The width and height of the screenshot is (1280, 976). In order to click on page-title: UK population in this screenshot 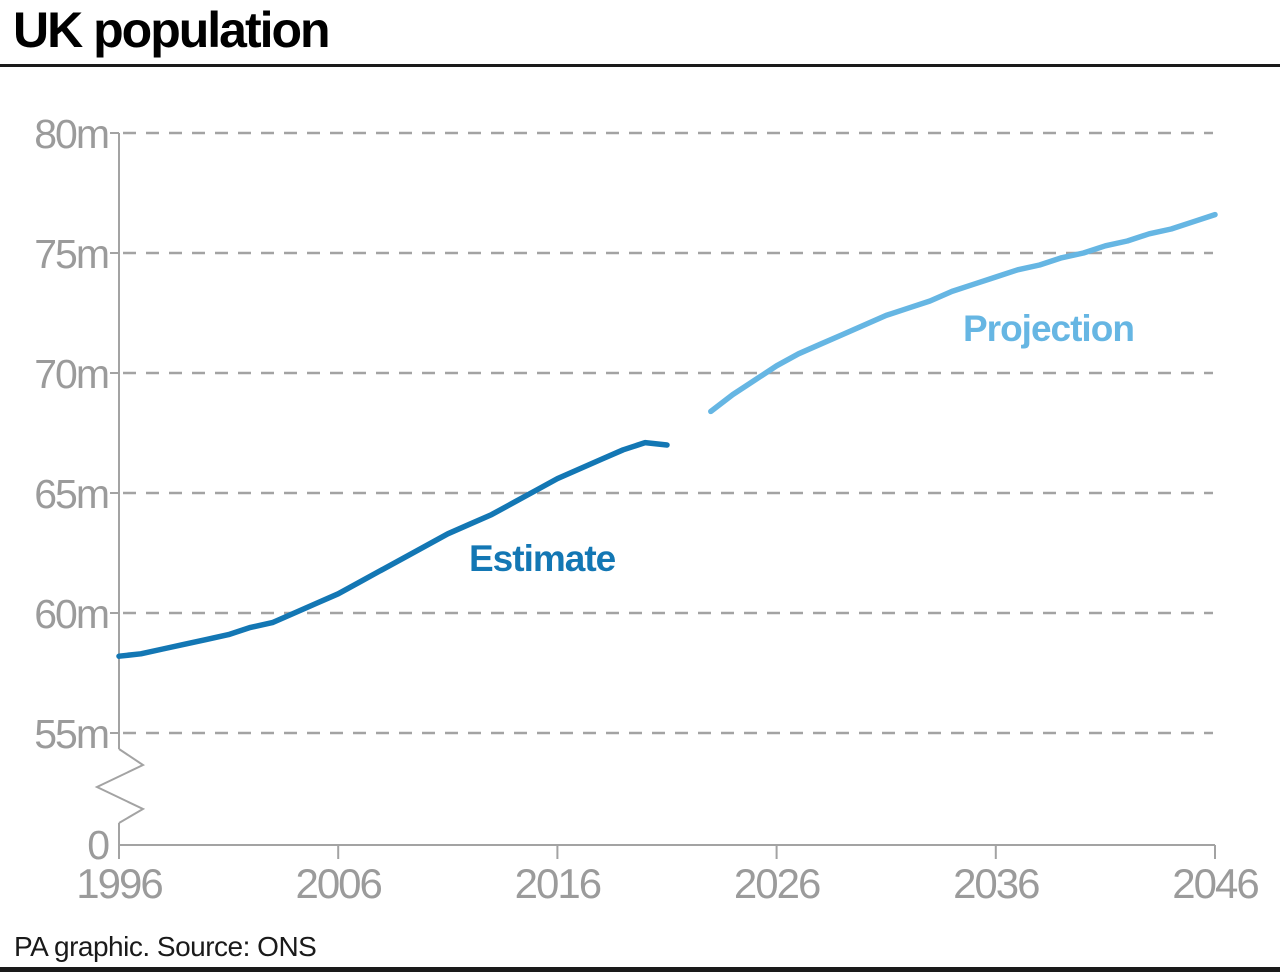, I will do `click(172, 30)`.